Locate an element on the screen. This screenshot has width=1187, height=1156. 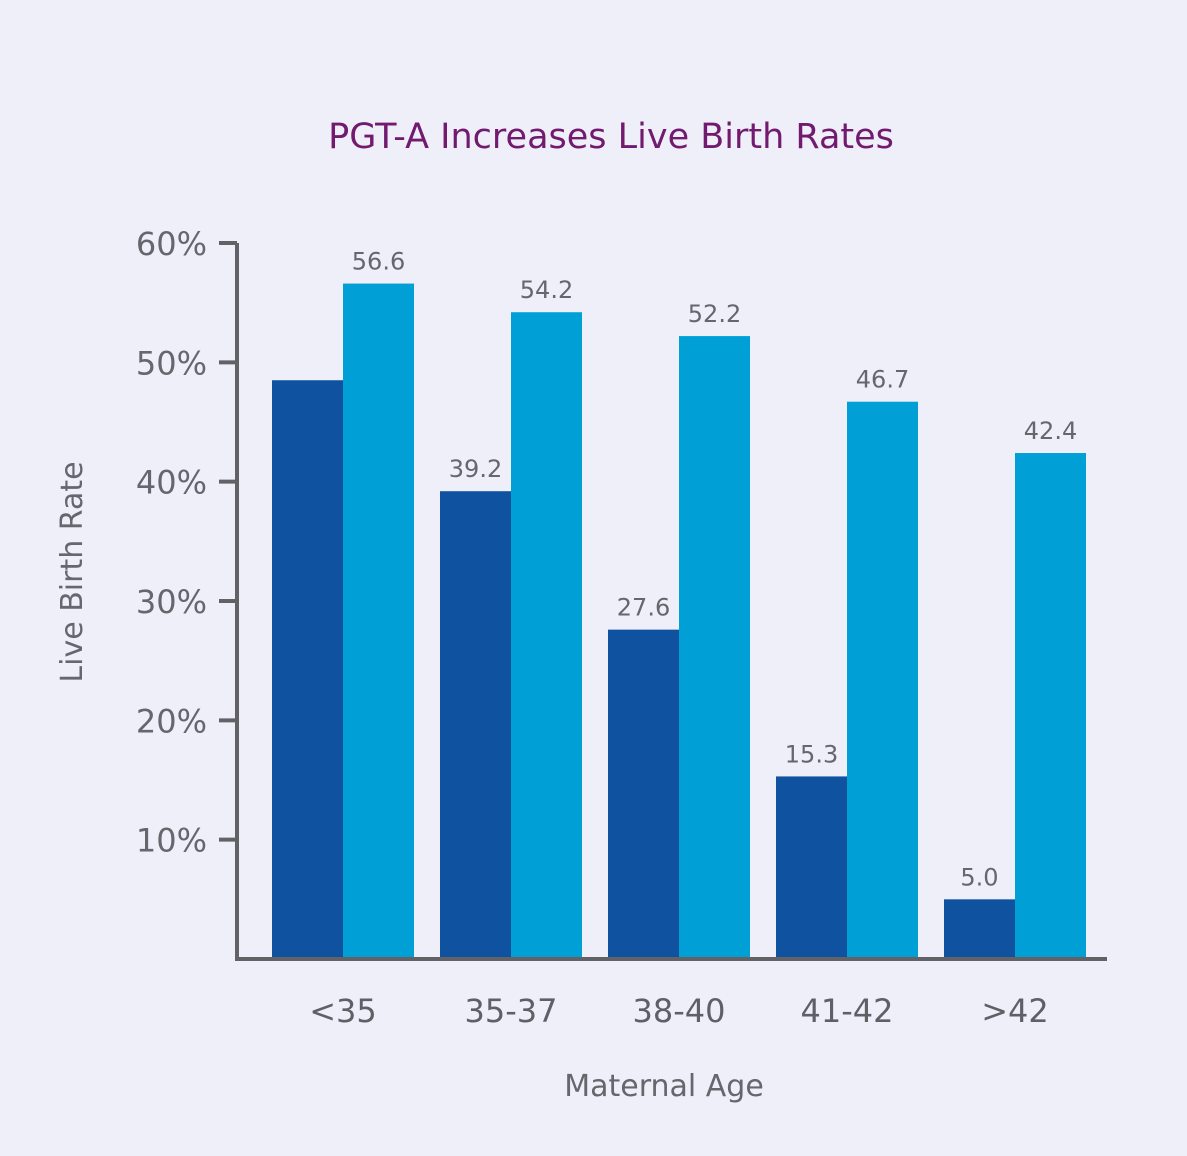
y-tick-label: 30% is located at coordinates (171, 602).